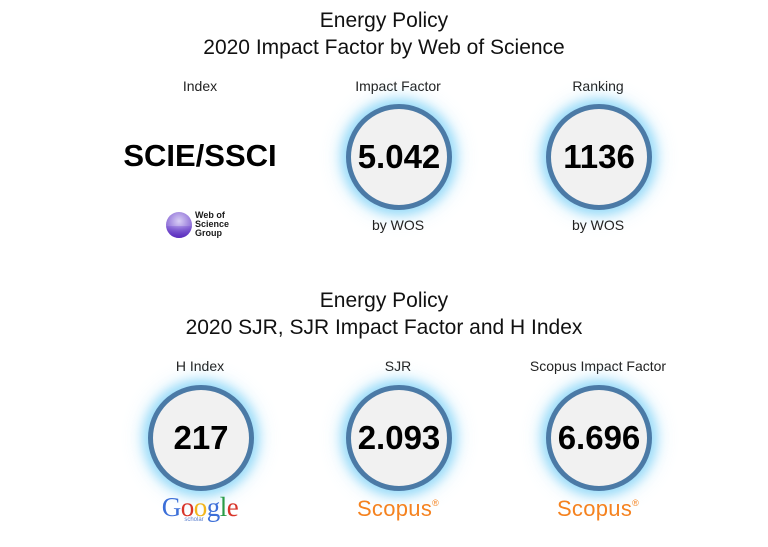  What do you see at coordinates (212, 224) in the screenshot?
I see `wos-logo-line: Science` at bounding box center [212, 224].